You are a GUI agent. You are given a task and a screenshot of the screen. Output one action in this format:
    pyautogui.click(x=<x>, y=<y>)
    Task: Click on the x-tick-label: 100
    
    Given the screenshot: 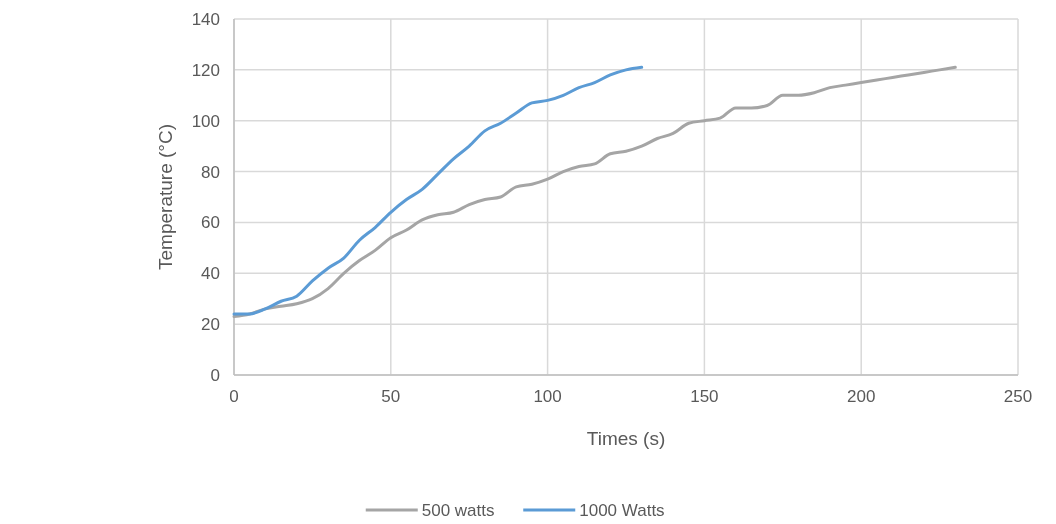 What is the action you would take?
    pyautogui.click(x=547, y=396)
    